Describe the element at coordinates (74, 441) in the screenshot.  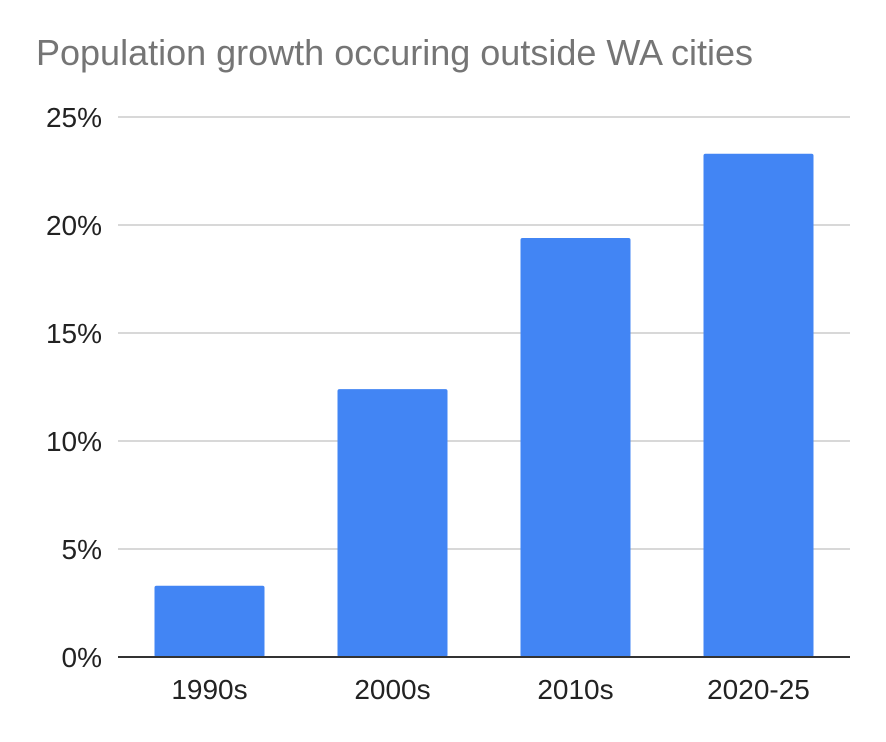
I see `y-tick-label: 10%` at that location.